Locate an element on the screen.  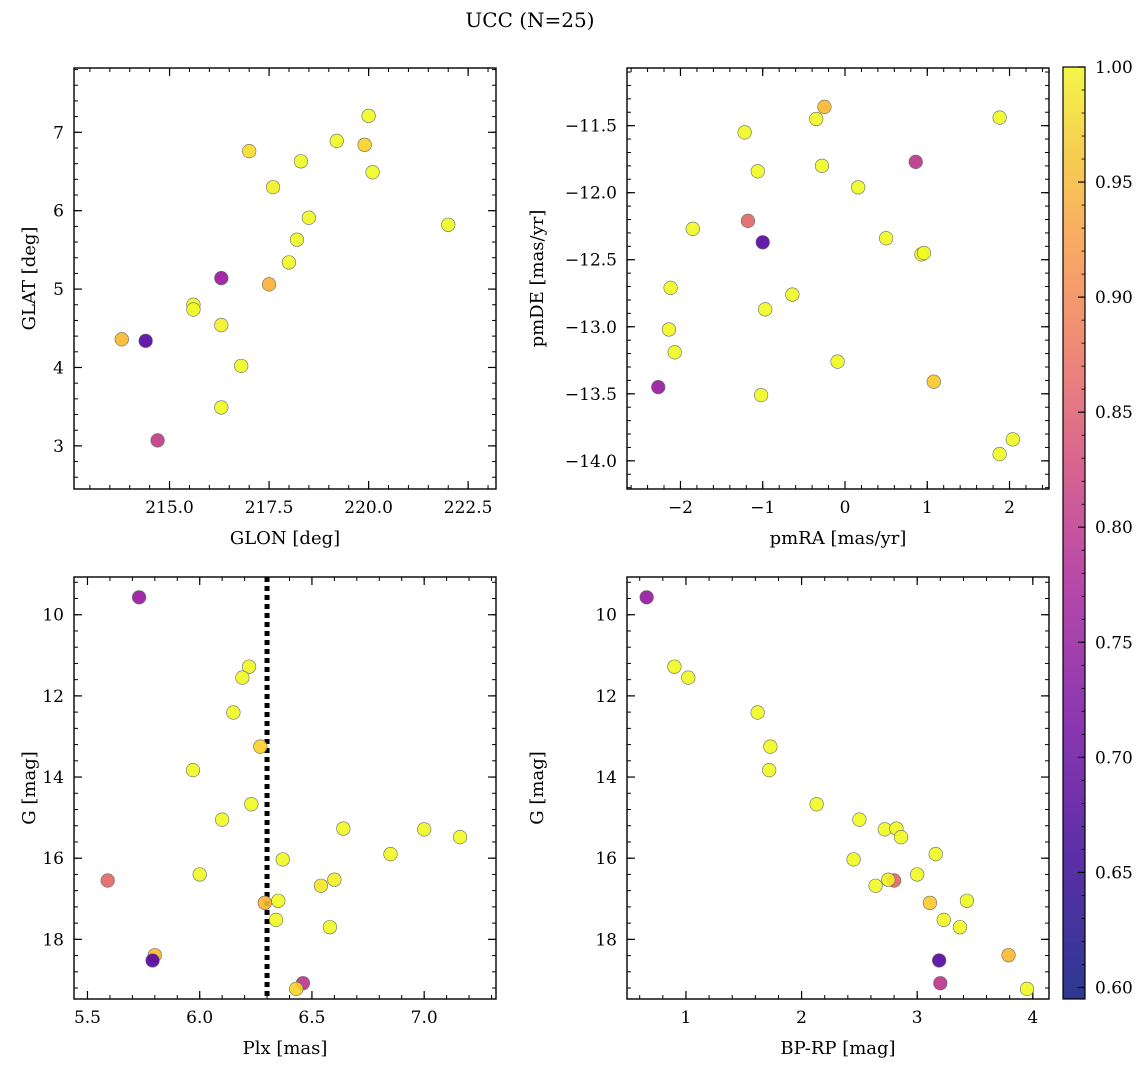
y-tick-label: 6 is located at coordinates (58, 212).